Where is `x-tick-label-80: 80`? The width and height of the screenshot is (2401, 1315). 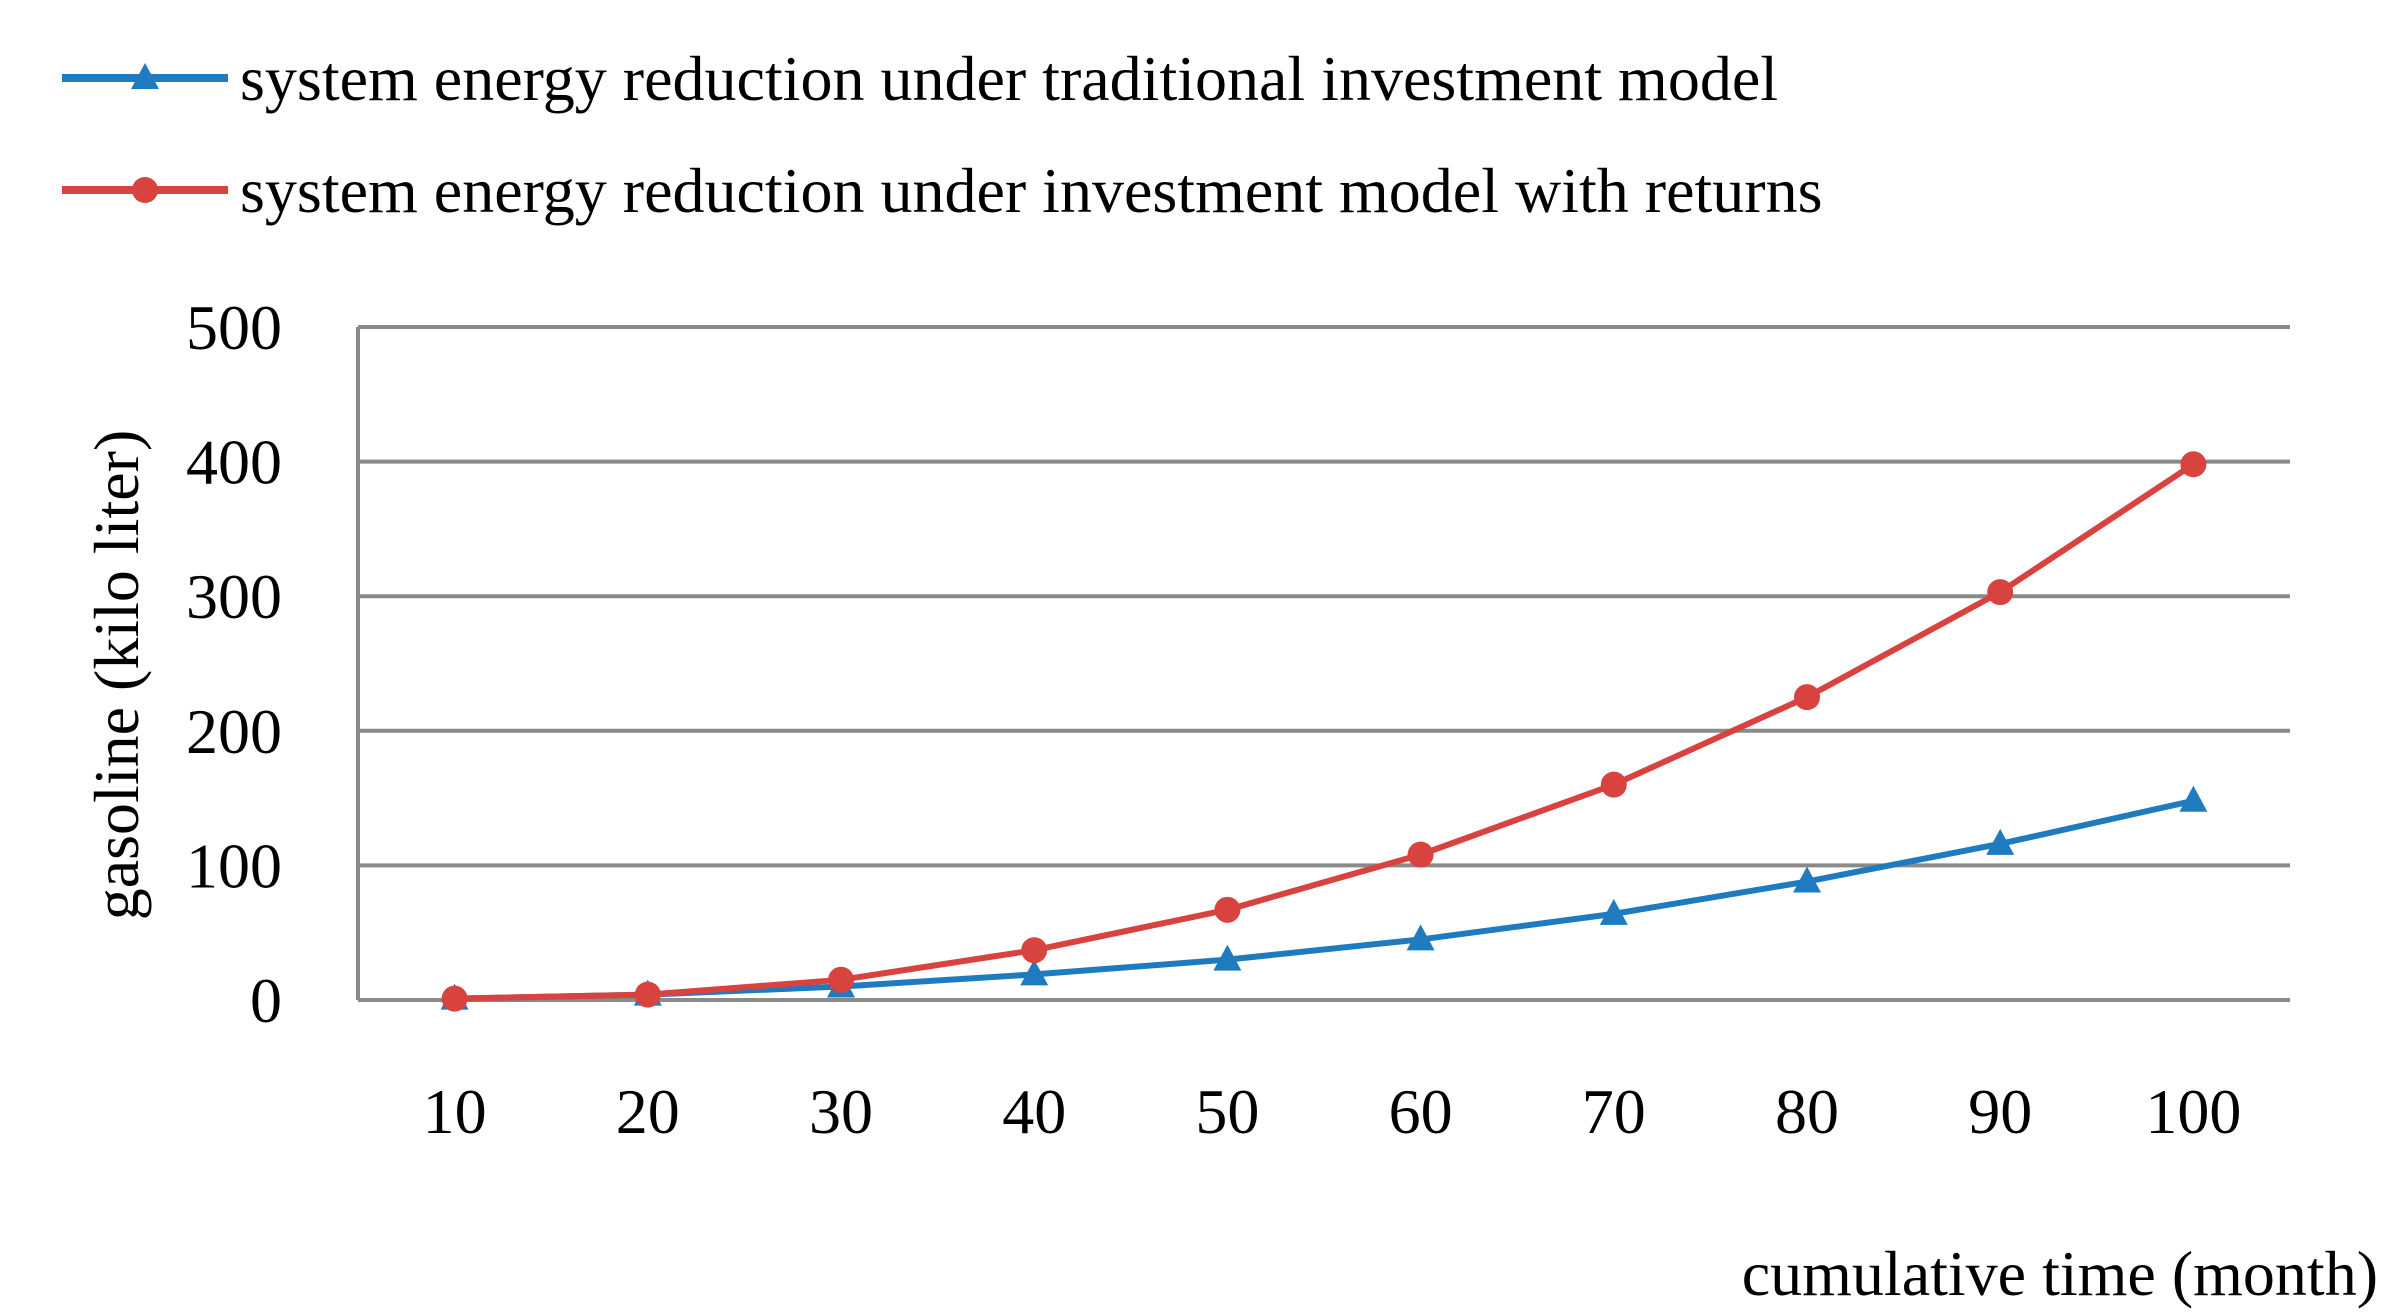 x-tick-label-80: 80 is located at coordinates (1807, 1111).